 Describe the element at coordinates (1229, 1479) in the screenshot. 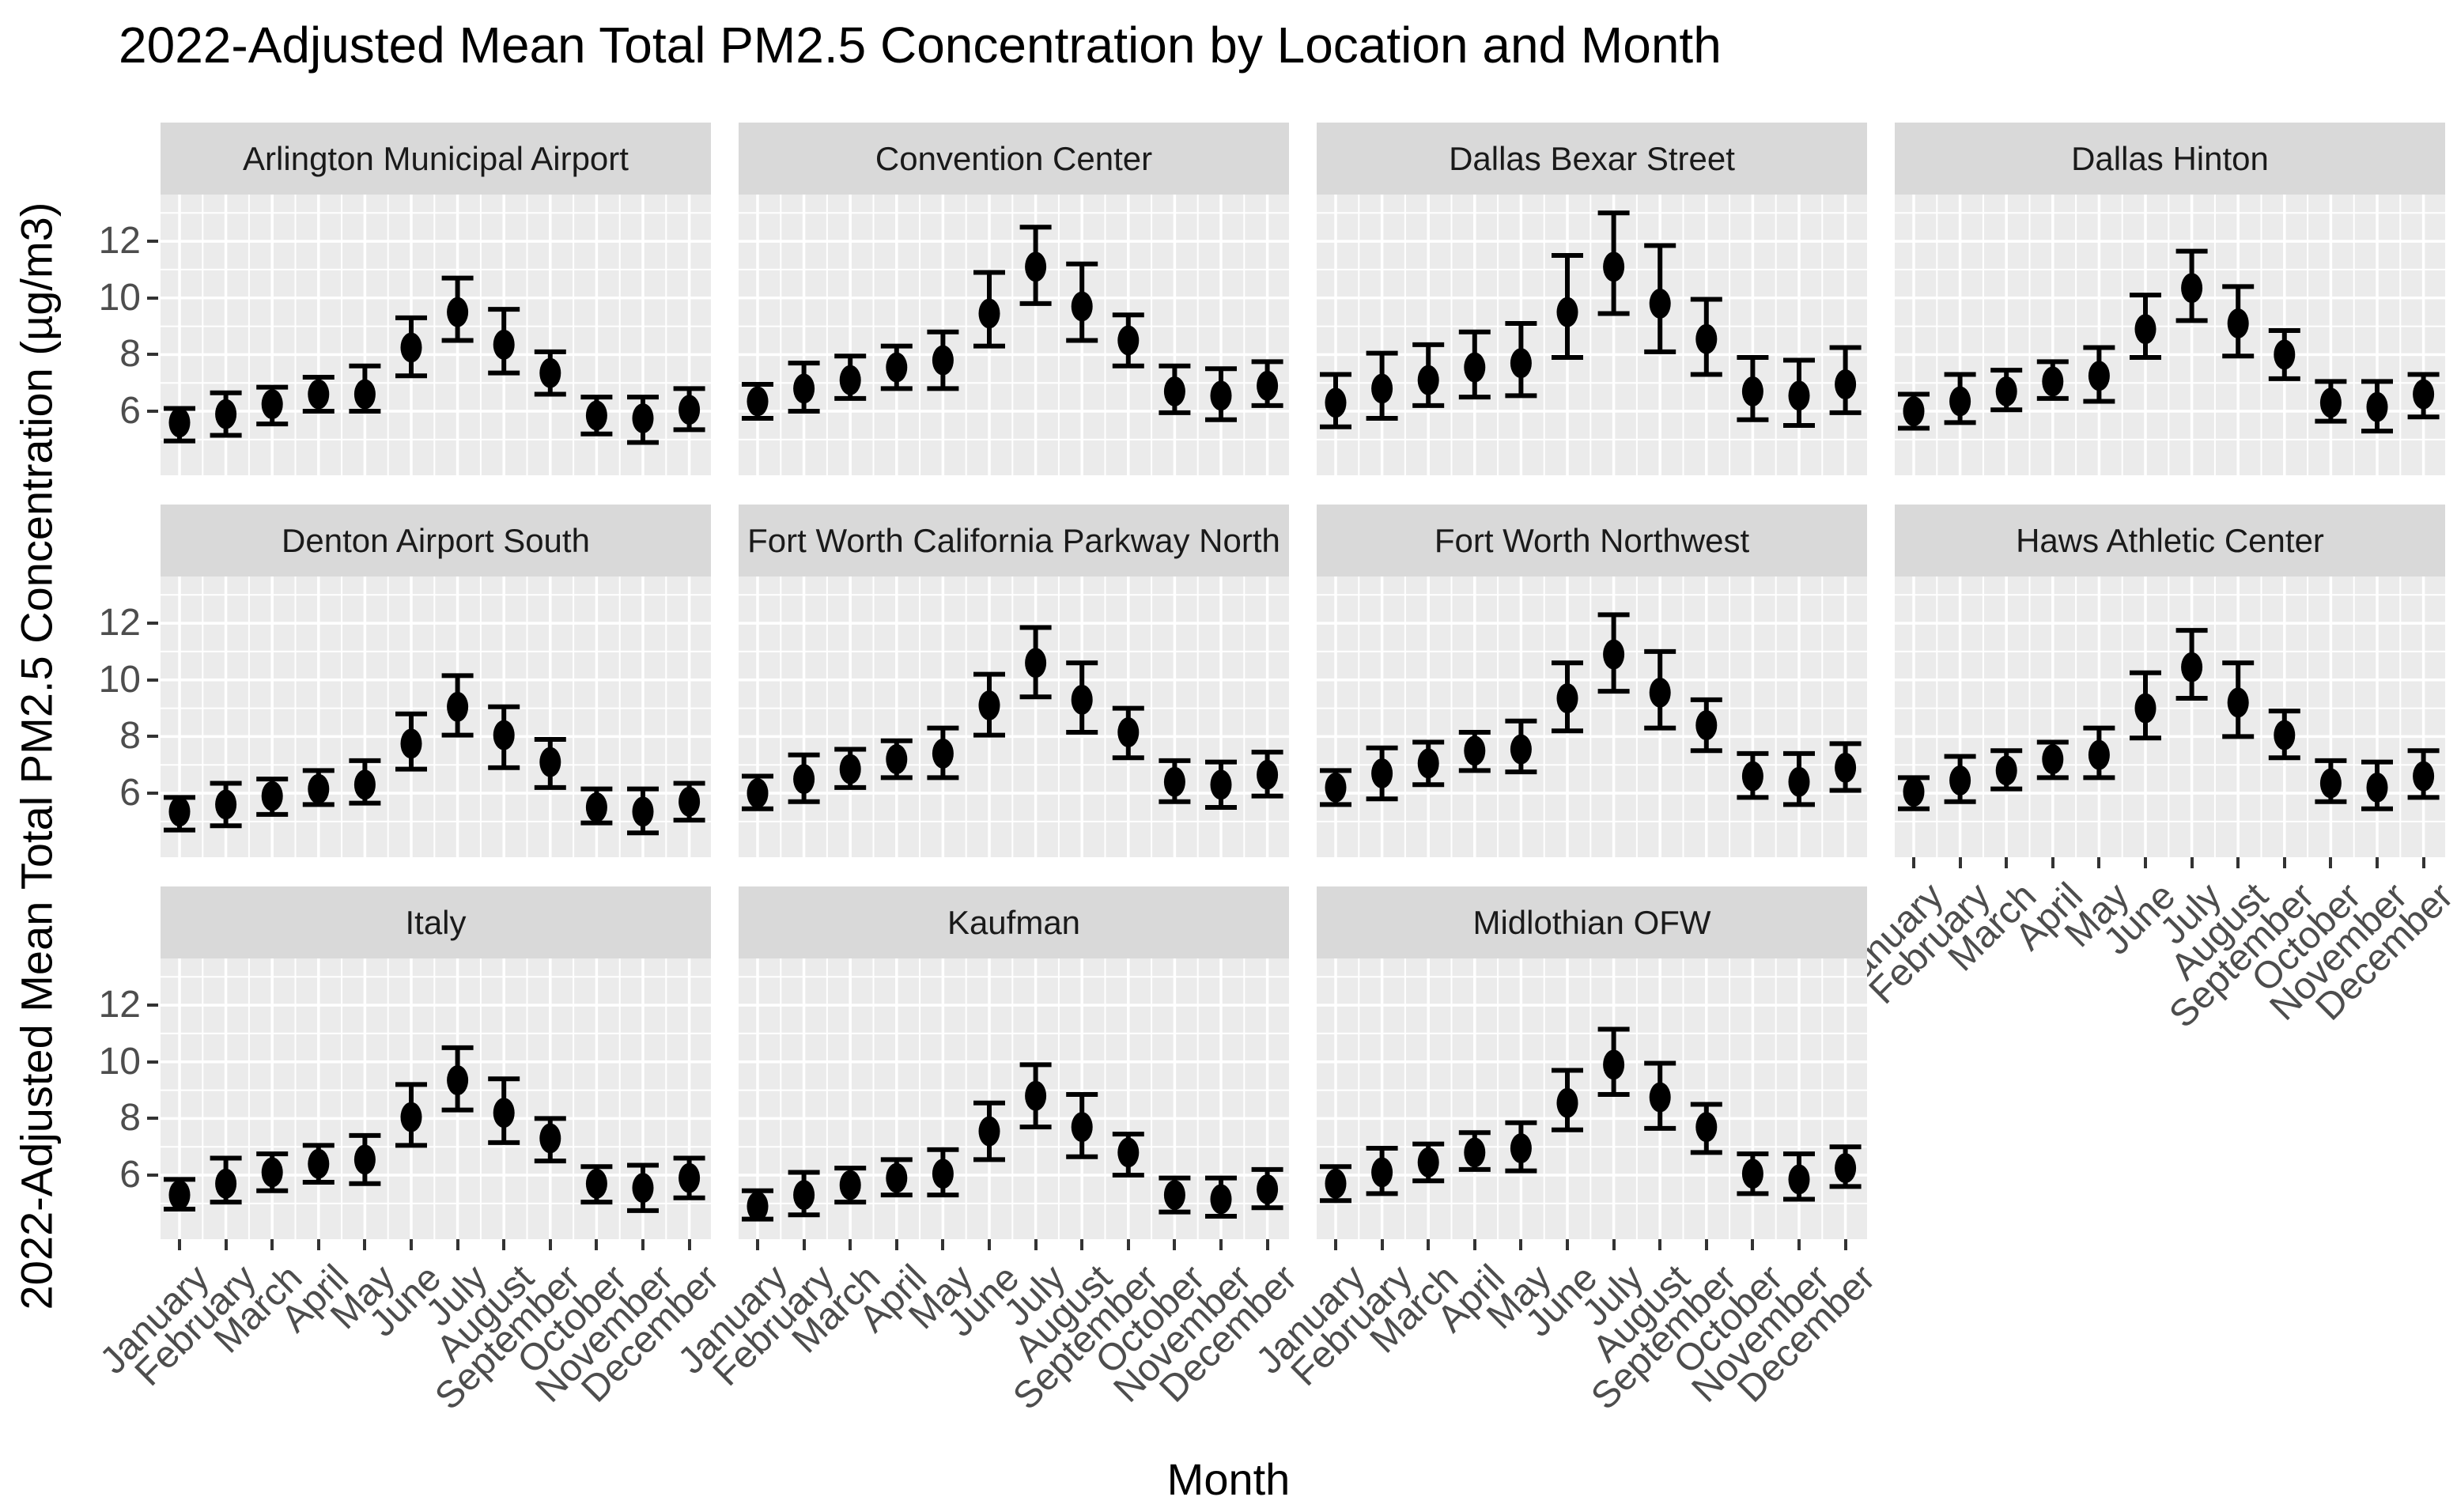

I see `x-axis-title: Month` at that location.